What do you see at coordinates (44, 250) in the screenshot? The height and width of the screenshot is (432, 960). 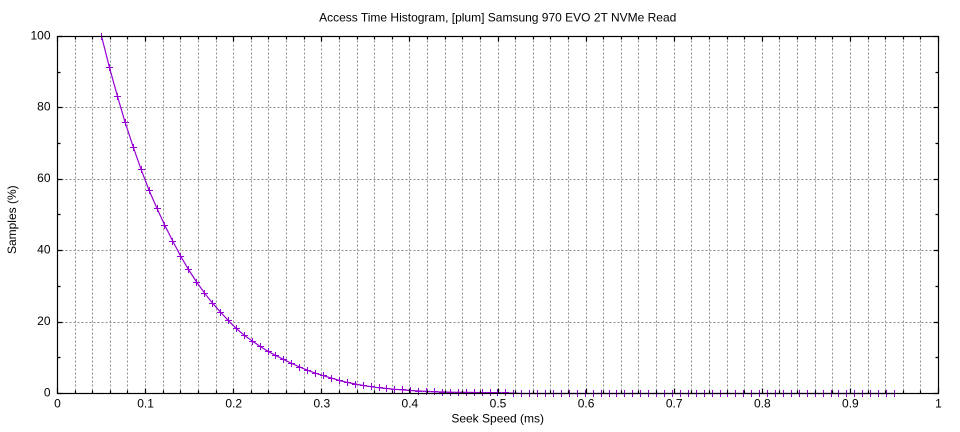 I see `svg-text: 40` at bounding box center [44, 250].